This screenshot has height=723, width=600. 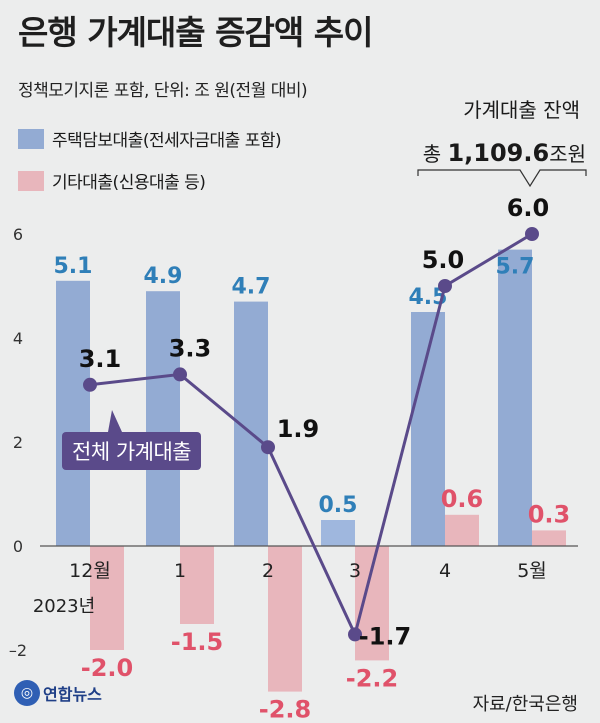 What do you see at coordinates (298, 429) in the screenshot?
I see `total-value-label: 1.9` at bounding box center [298, 429].